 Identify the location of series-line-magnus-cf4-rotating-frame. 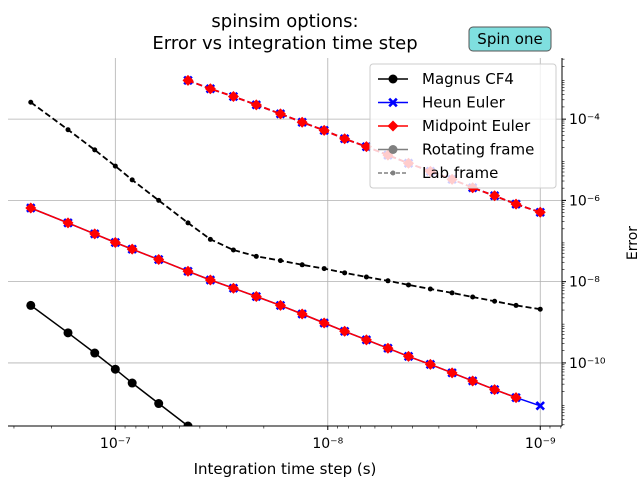
(110, 365).